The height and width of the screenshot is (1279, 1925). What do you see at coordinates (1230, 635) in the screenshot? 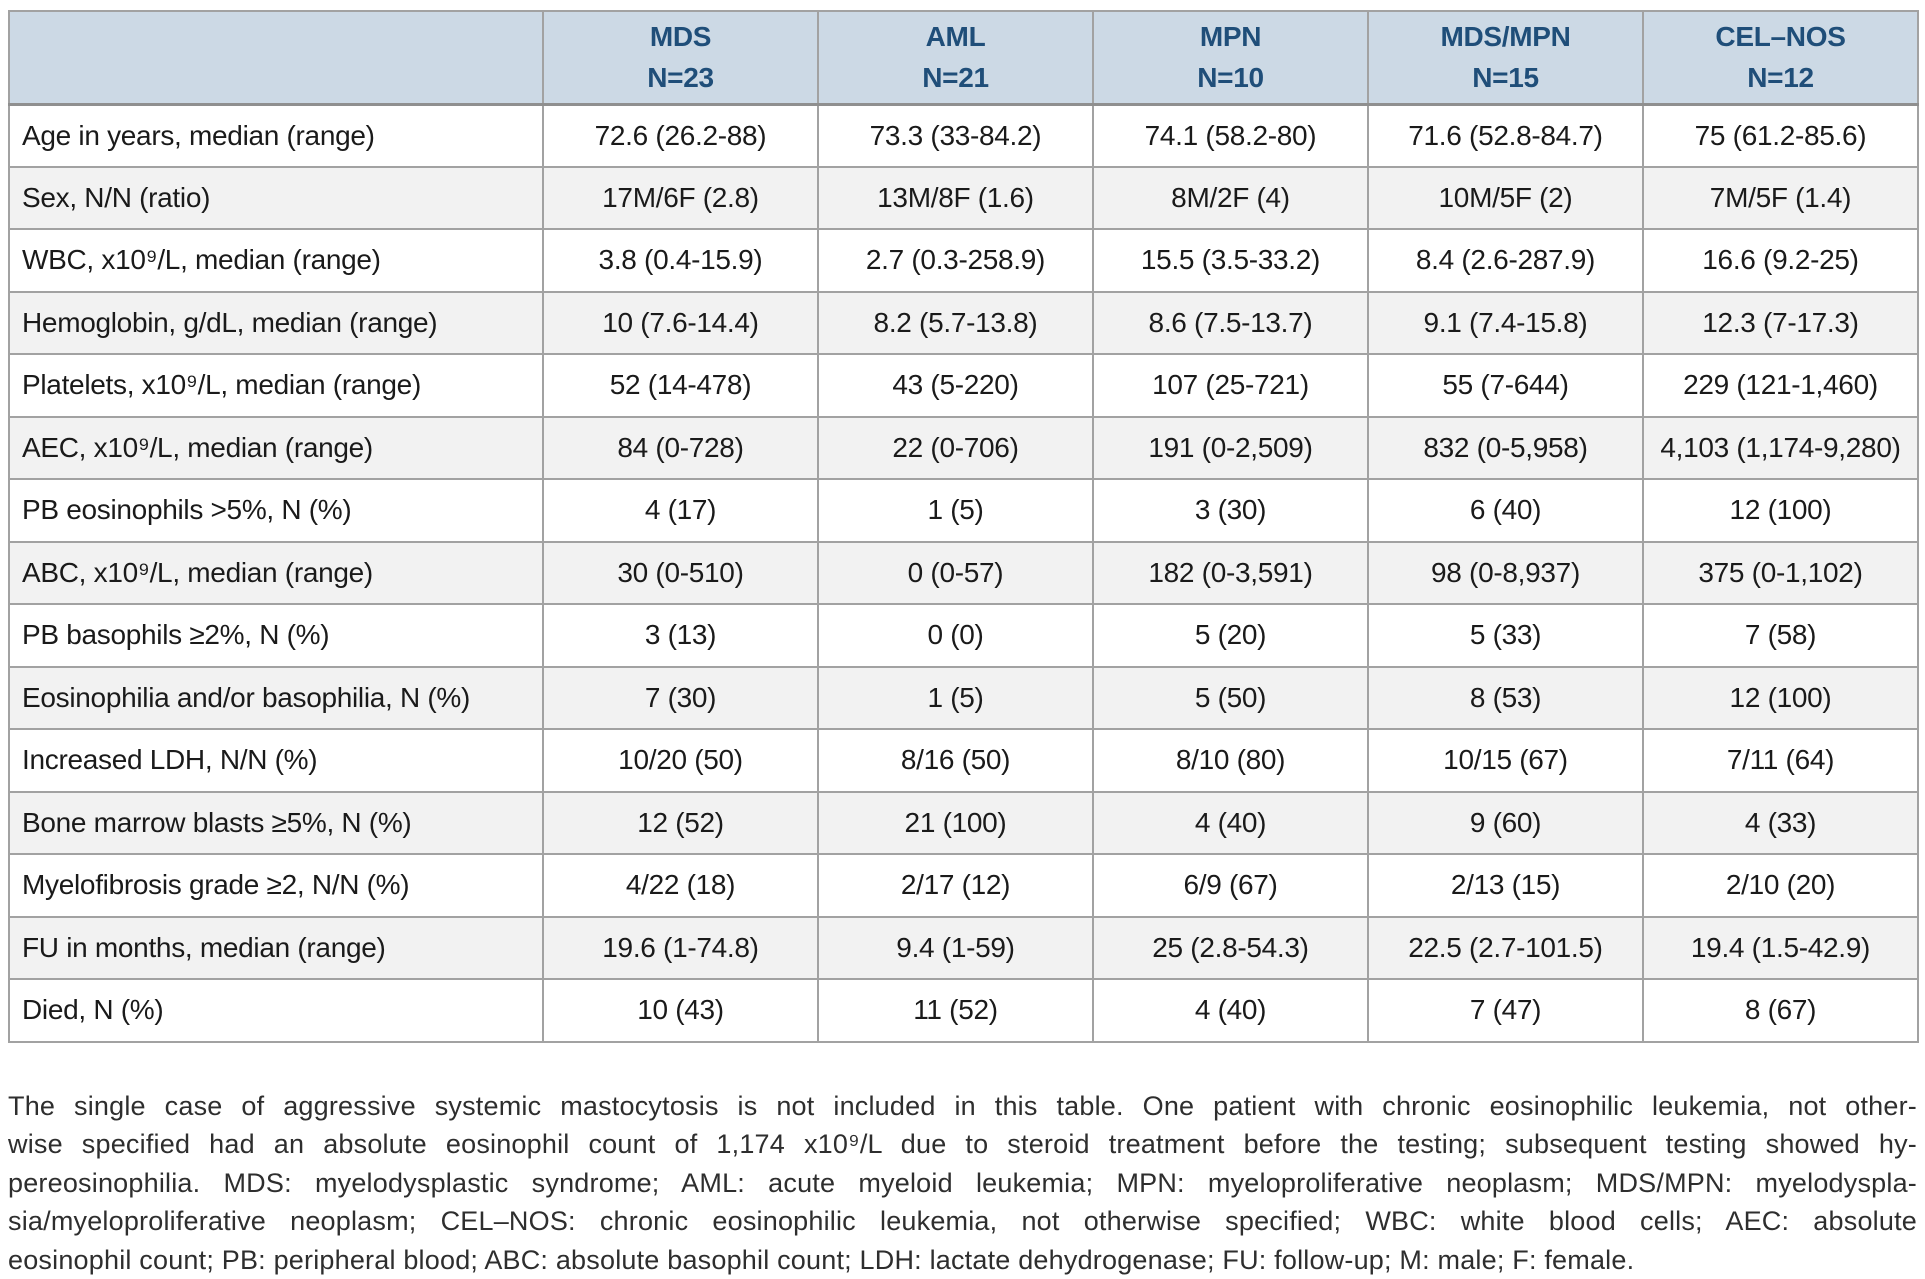
I see `data-cell: 5 (20)` at bounding box center [1230, 635].